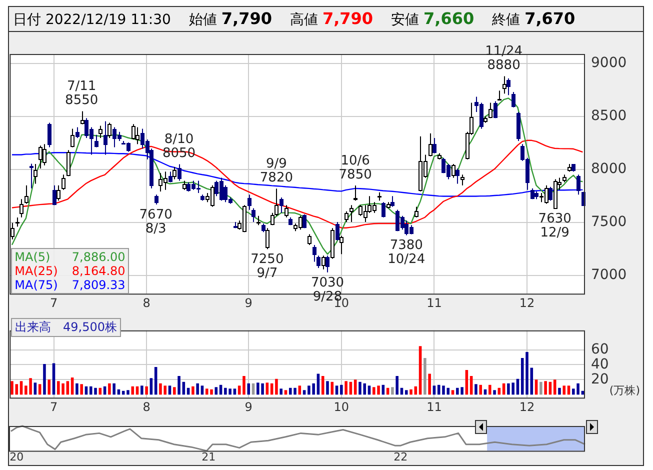  I want to click on text: MA(75), so click(36, 285).